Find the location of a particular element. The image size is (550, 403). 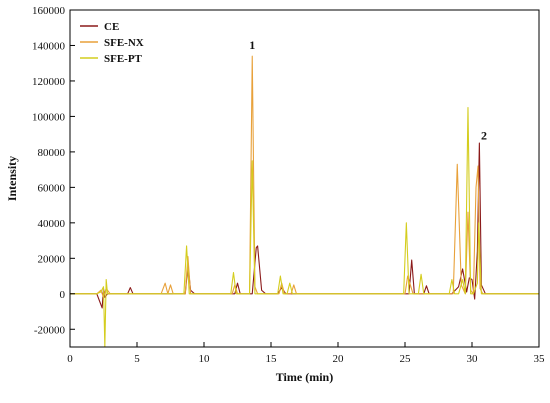

x-tick-label: 25 is located at coordinates (406, 359).